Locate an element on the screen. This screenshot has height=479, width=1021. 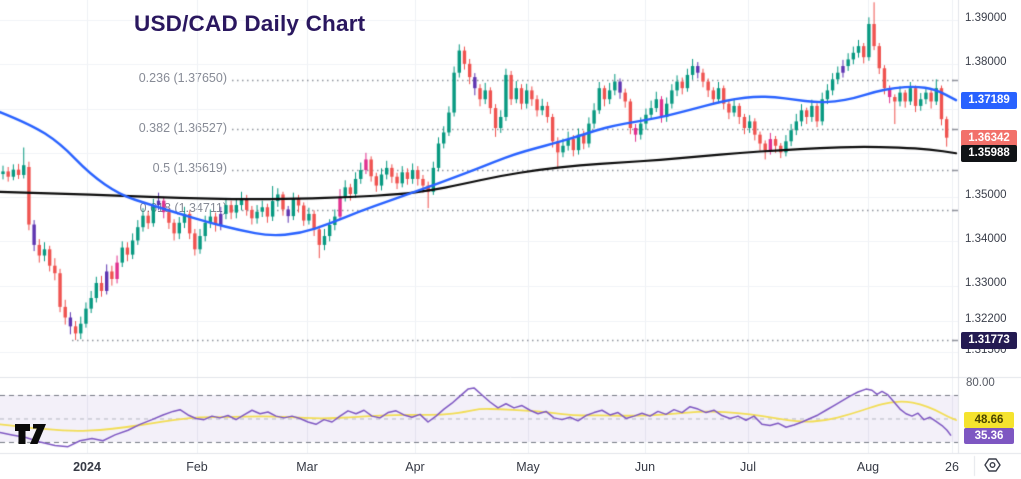
price-axis-label: 1.34000 is located at coordinates (986, 239).